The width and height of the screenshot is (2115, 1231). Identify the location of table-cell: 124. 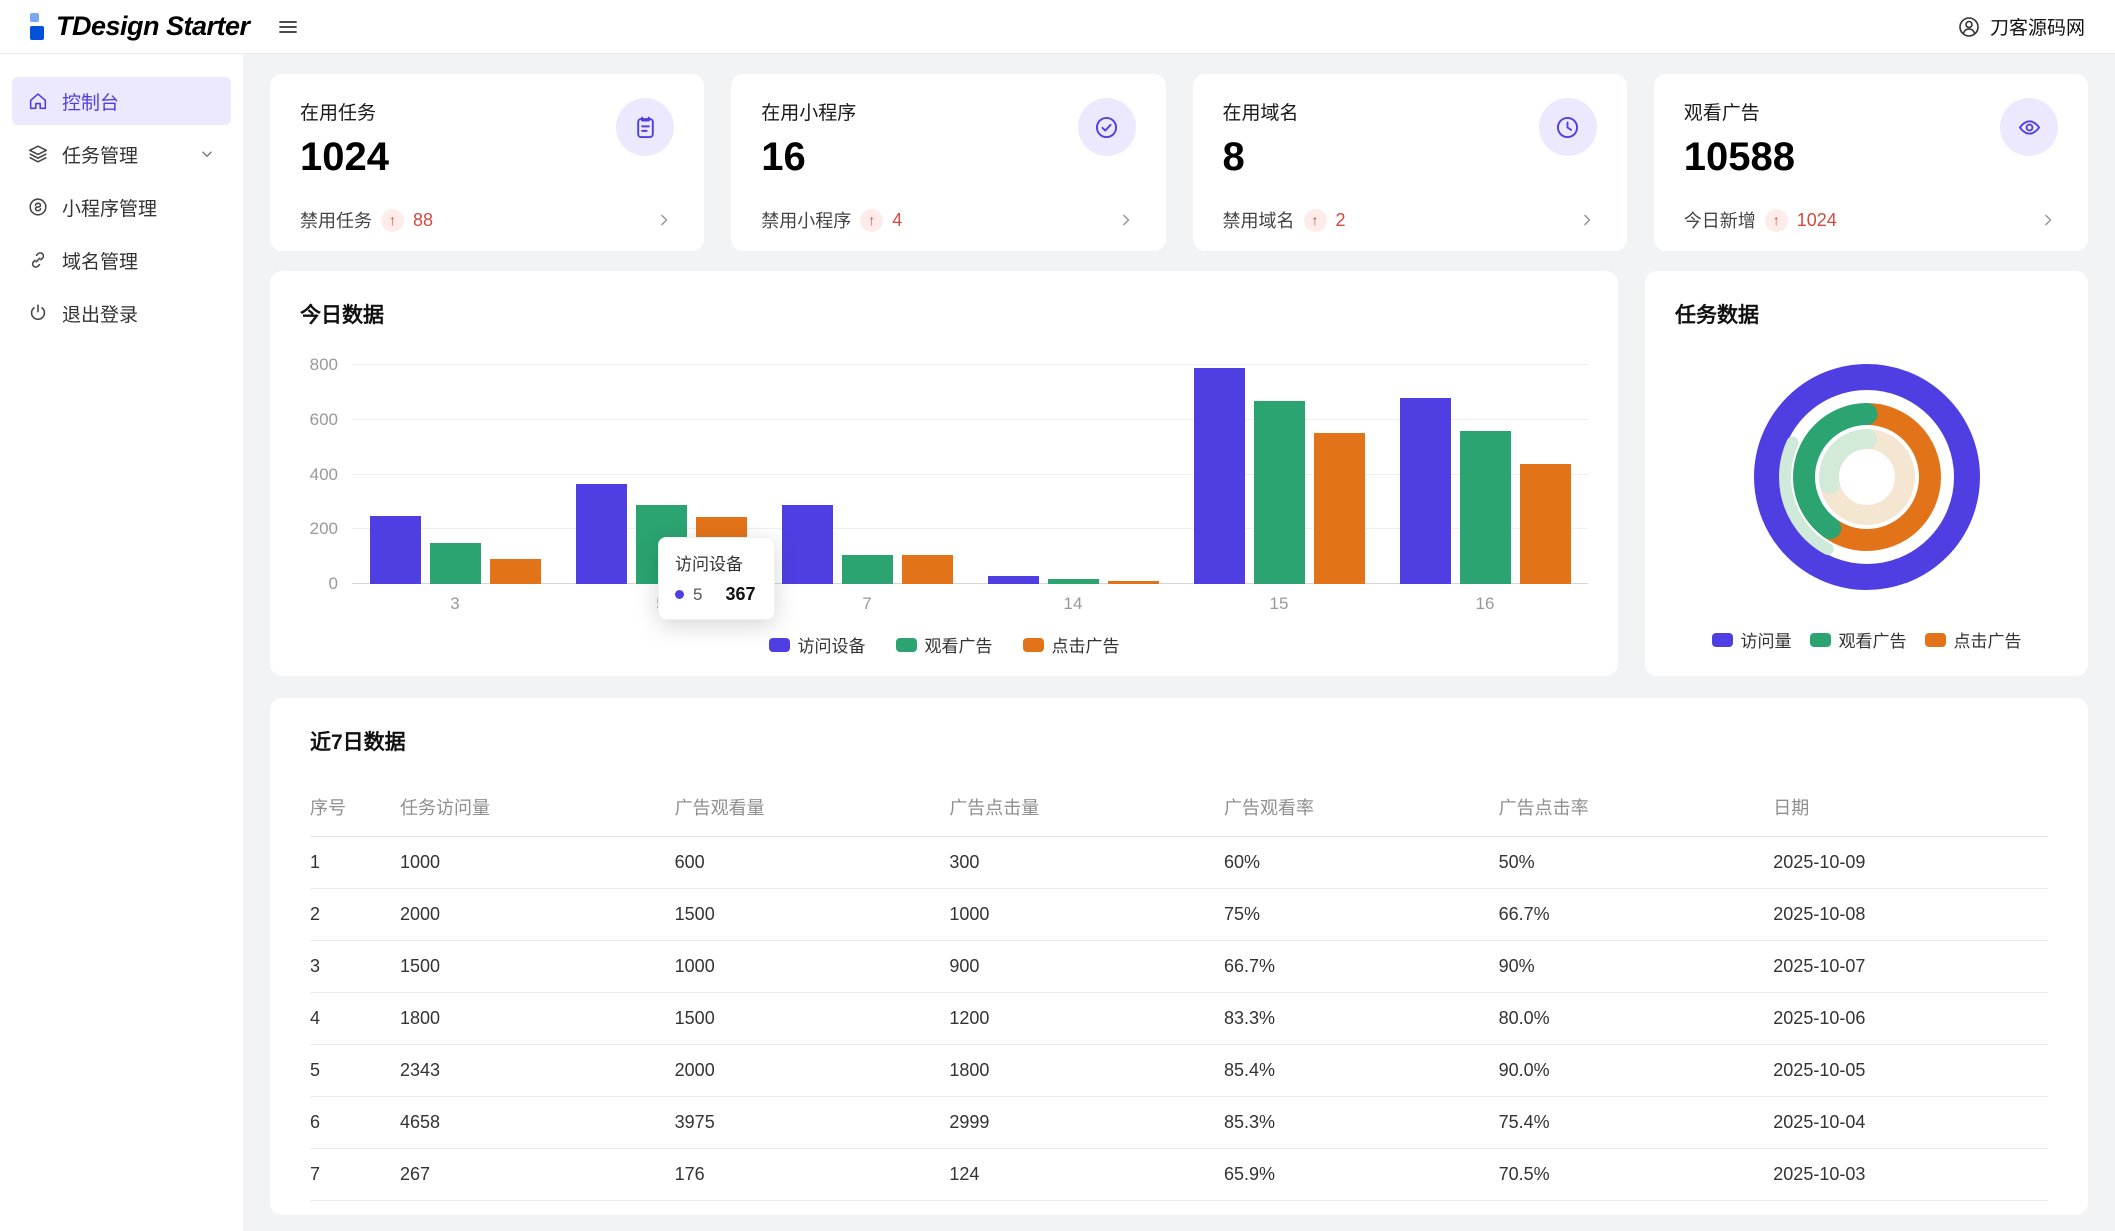
(1086, 1174).